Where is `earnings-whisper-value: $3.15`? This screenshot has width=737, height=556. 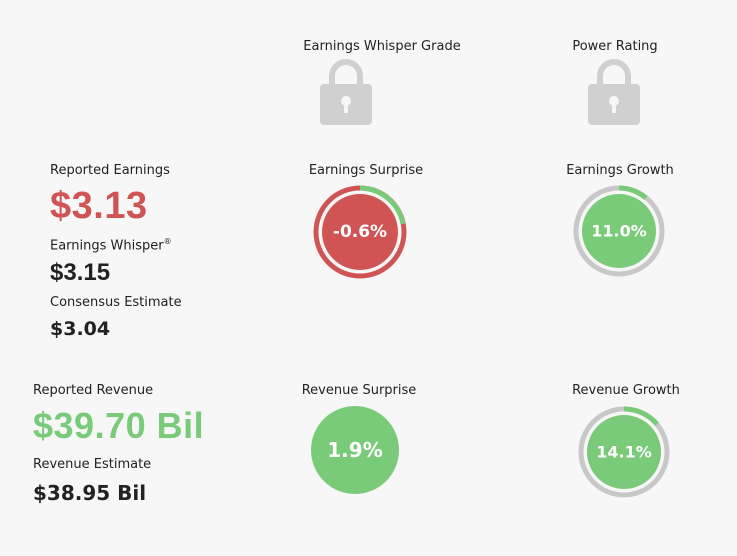 earnings-whisper-value: $3.15 is located at coordinates (80, 272).